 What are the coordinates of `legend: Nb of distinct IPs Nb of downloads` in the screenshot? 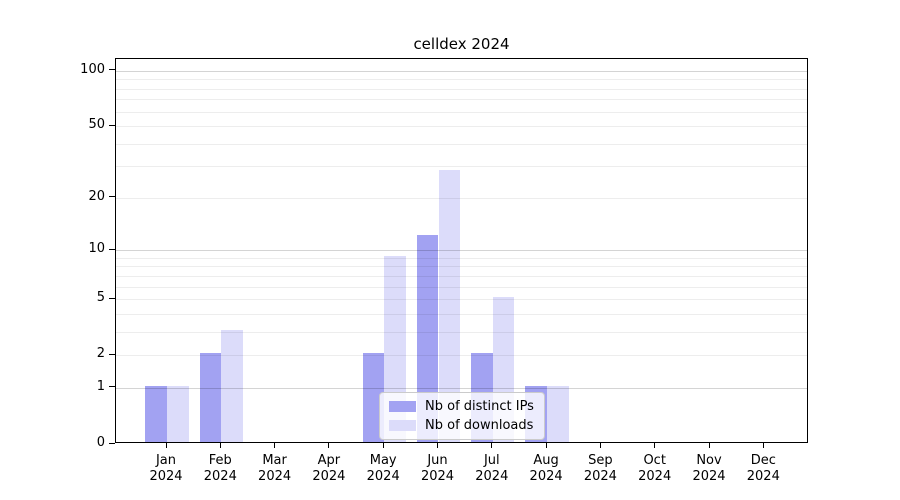 It's located at (462, 416).